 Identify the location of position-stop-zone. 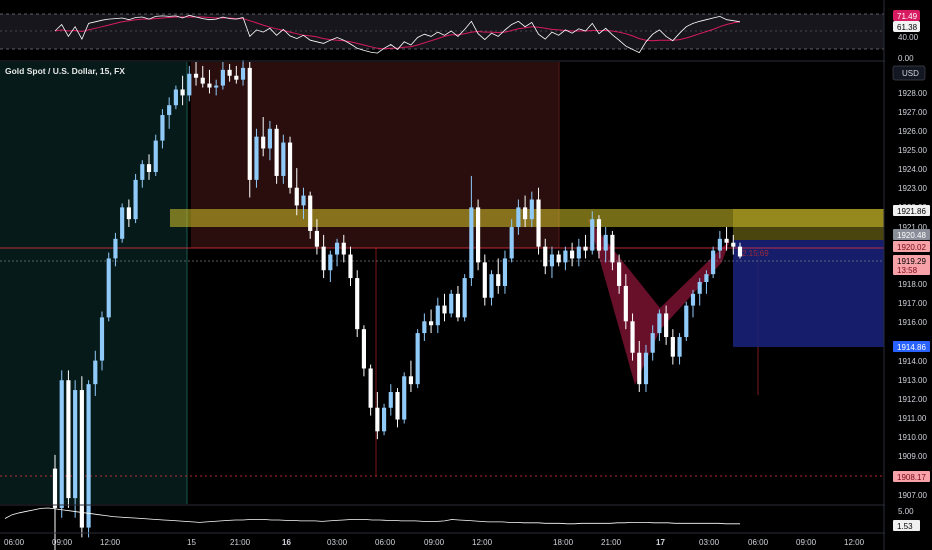
(808, 224).